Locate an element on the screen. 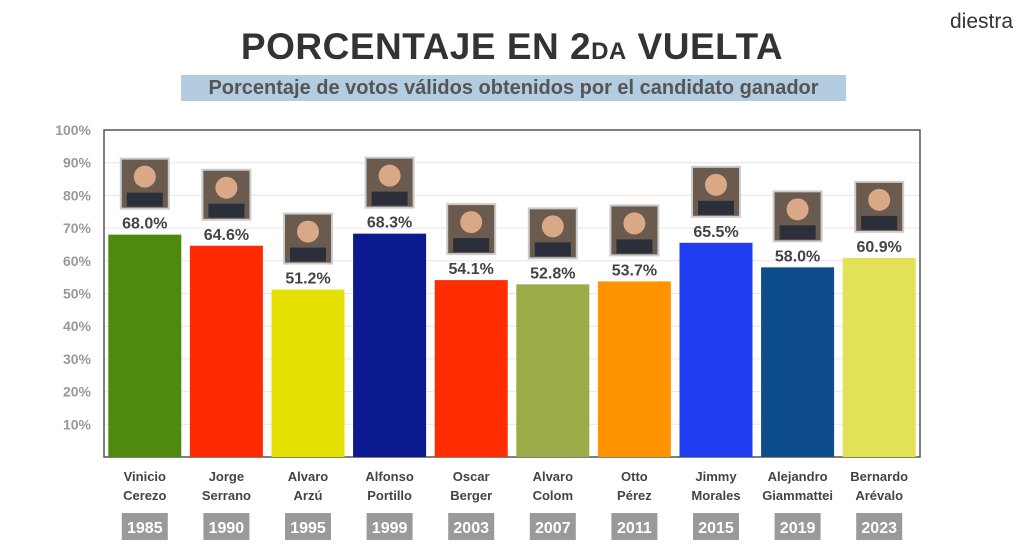 This screenshot has width=1024, height=552. candidate-first-name: Alejandro is located at coordinates (798, 476).